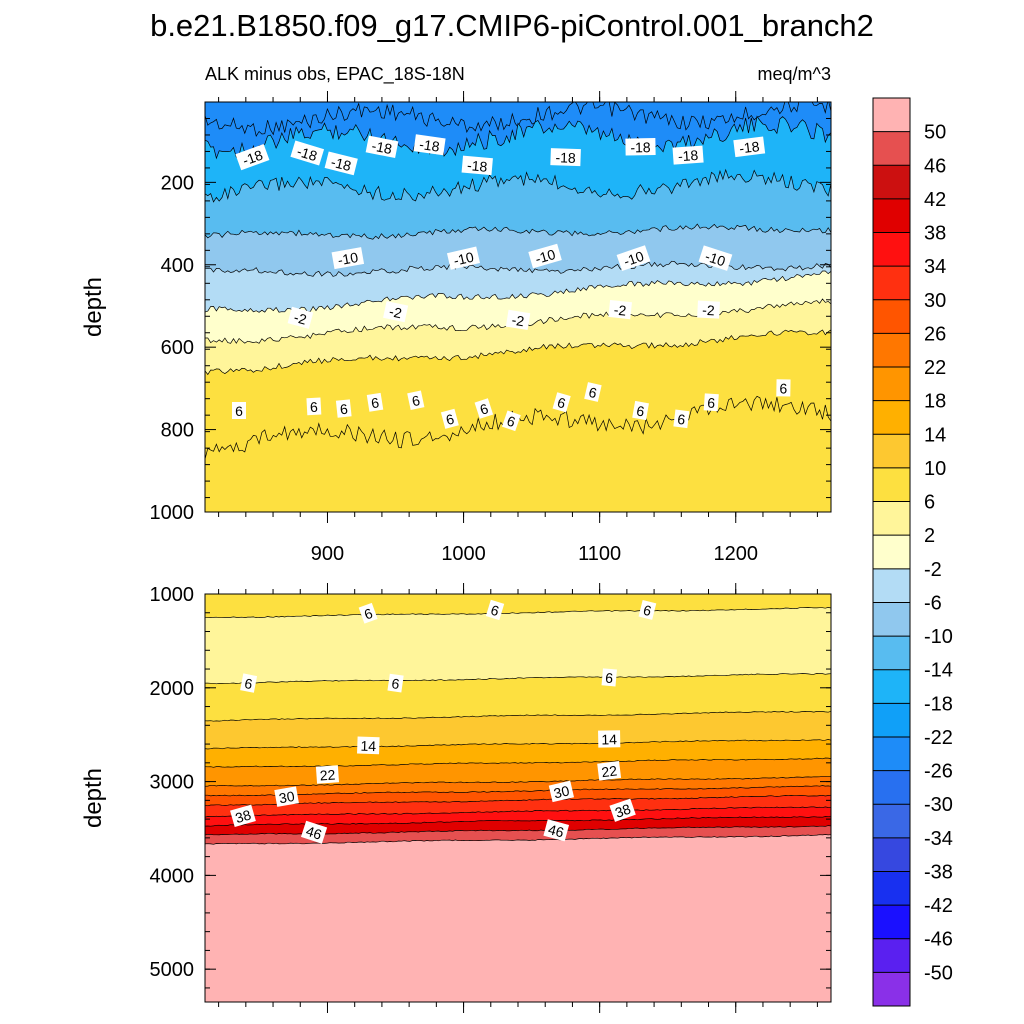 This screenshot has width=1024, height=1024. I want to click on subtitle-left: ALK minus obs, EPAC_18S-18N, so click(335, 74).